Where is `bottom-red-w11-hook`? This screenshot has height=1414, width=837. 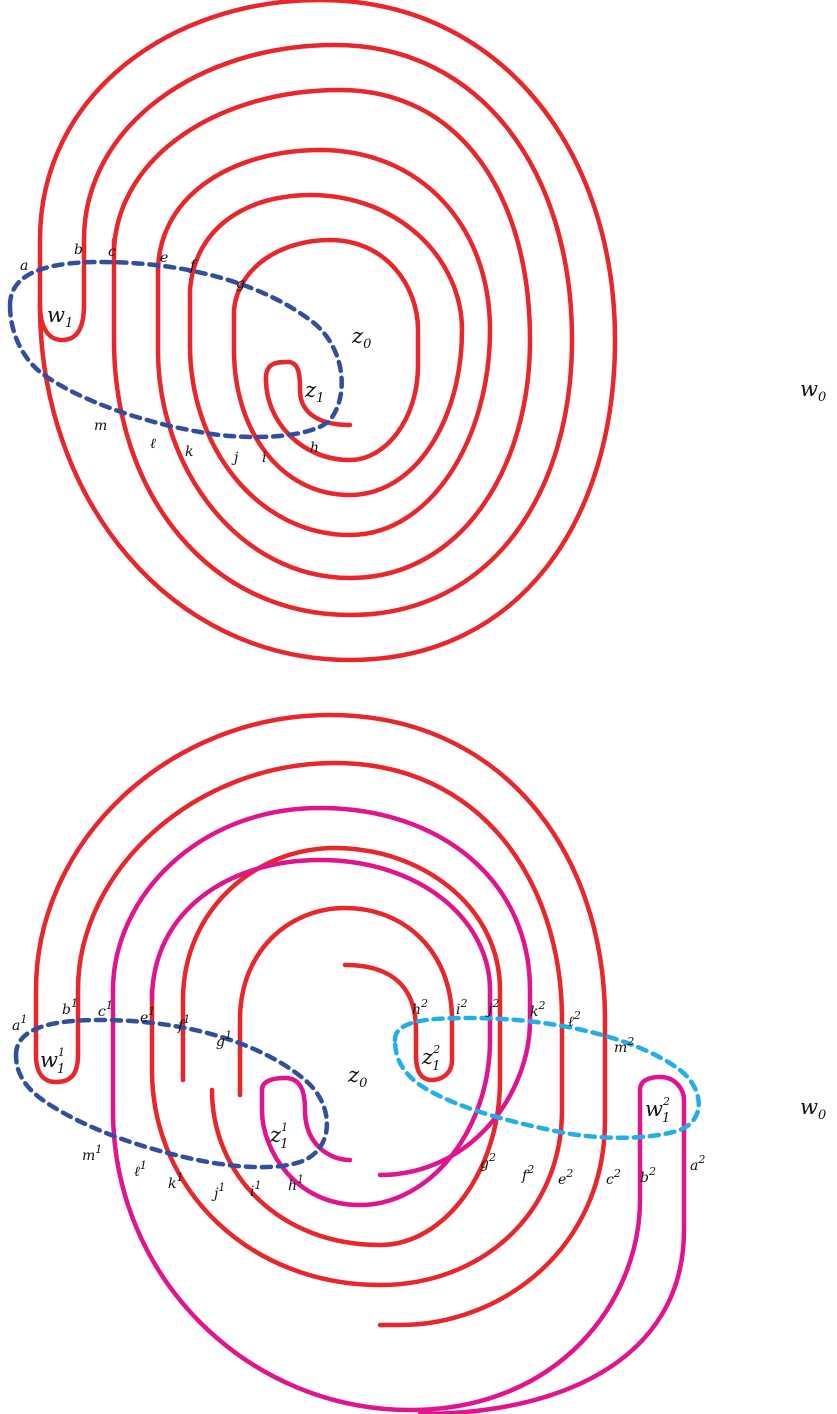
bottom-red-w11-hook is located at coordinates (57, 1068).